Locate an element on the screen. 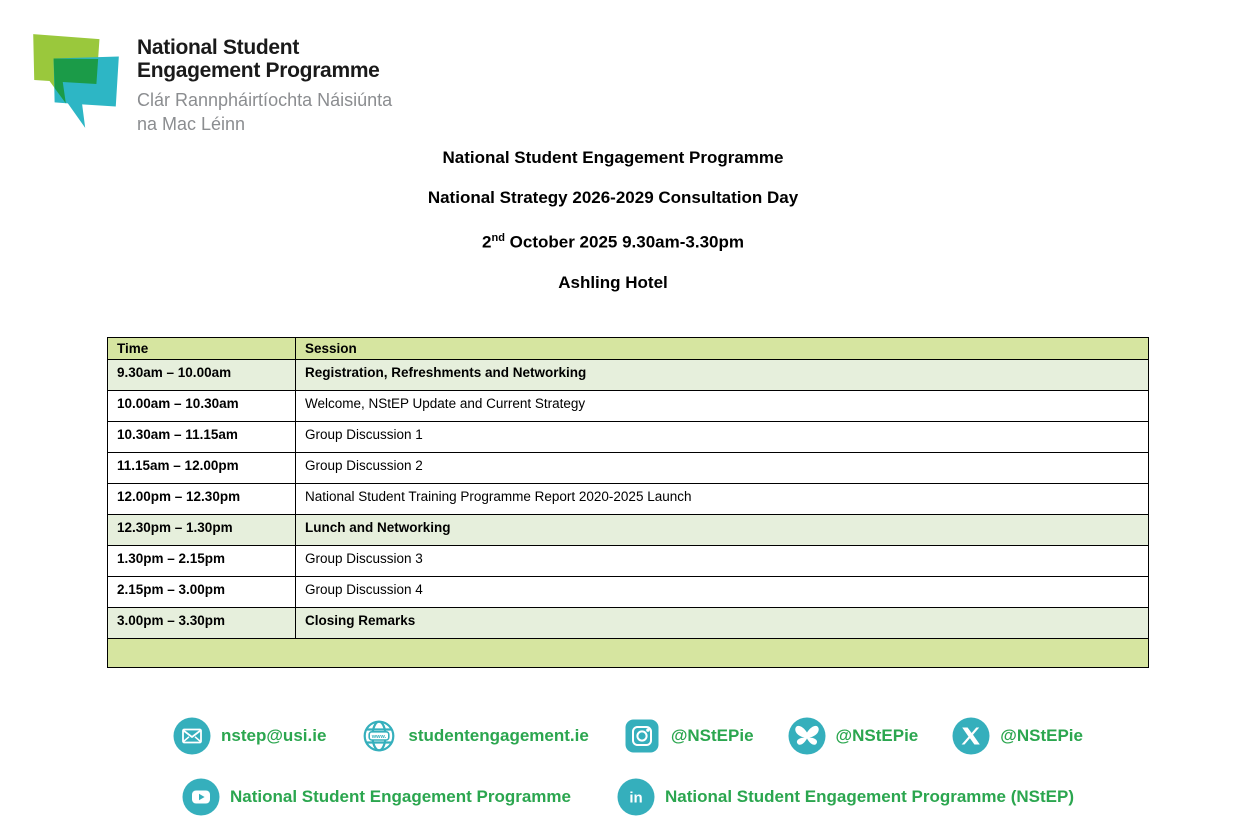 Image resolution: width=1256 pixels, height=828 pixels. time-cell: 9.30am – 10.00am is located at coordinates (201, 375).